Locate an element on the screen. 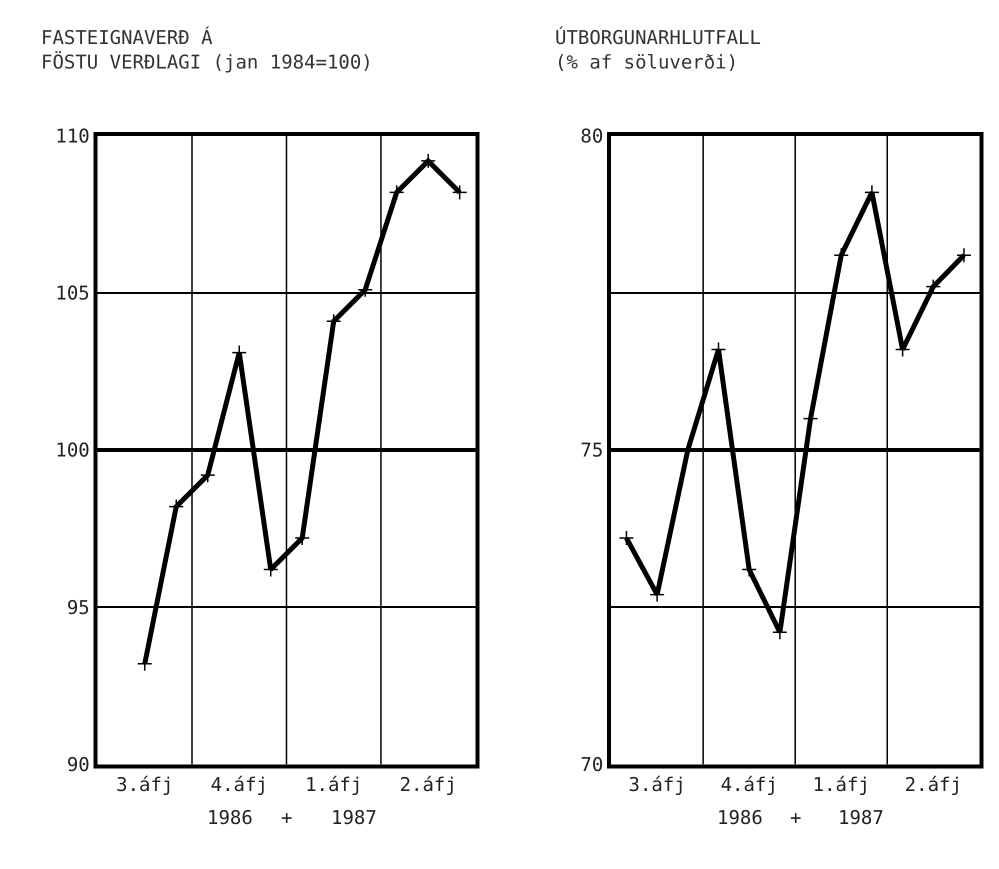  y-tick-label: 90 is located at coordinates (78, 765).